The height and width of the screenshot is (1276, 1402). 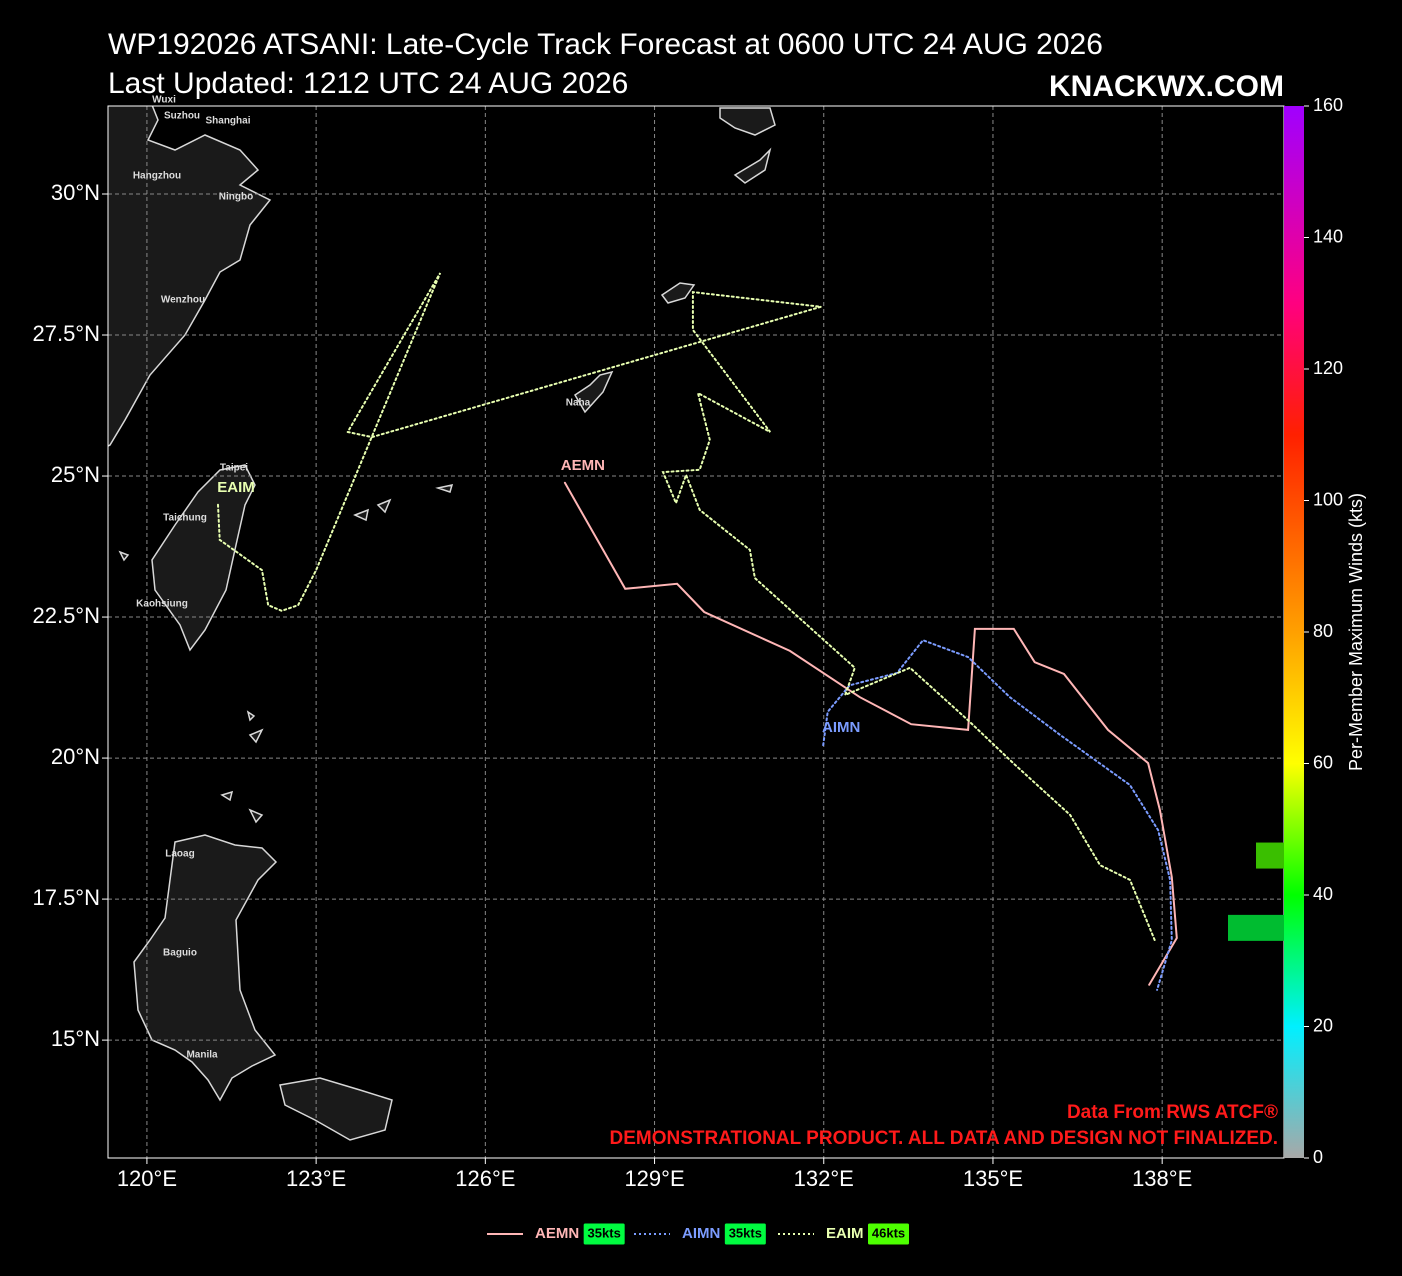 What do you see at coordinates (593, 392) in the screenshot?
I see `okinawa` at bounding box center [593, 392].